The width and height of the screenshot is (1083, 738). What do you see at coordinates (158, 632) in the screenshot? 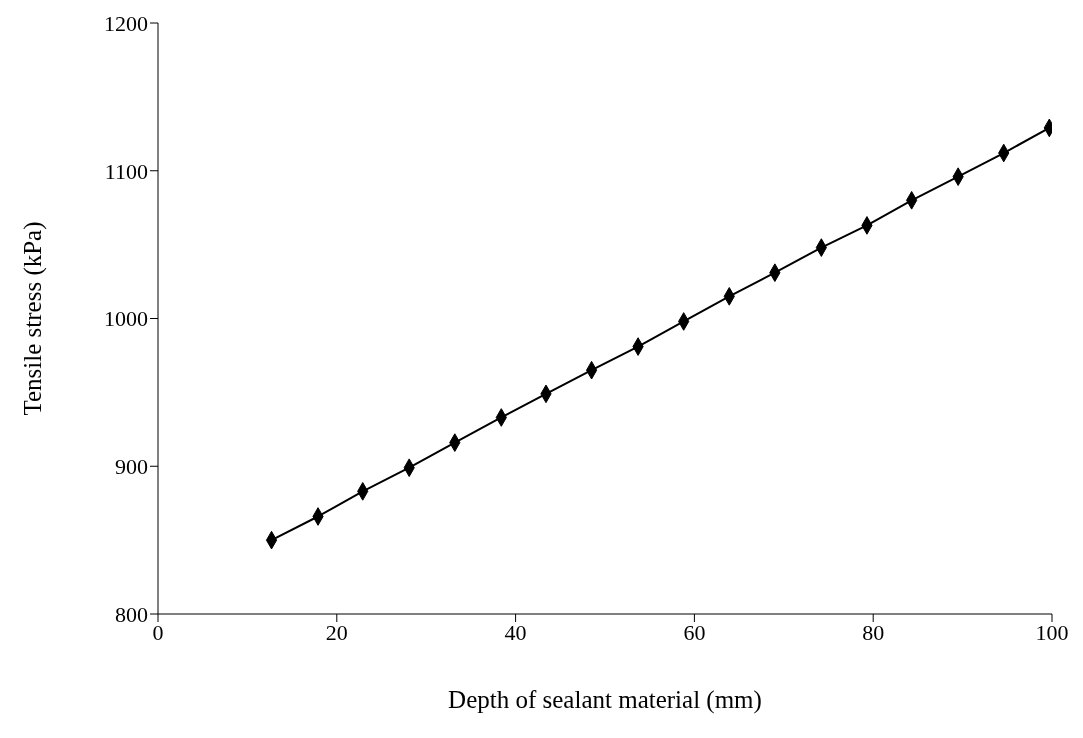
I see `x-tick-label: 0` at bounding box center [158, 632].